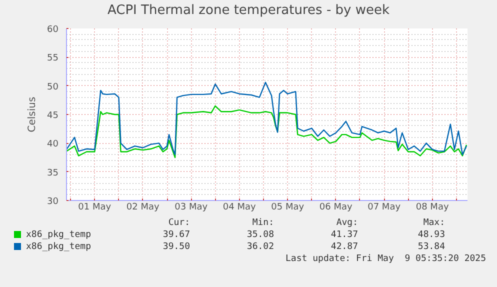 Image resolution: width=497 pixels, height=287 pixels. What do you see at coordinates (433, 207) in the screenshot?
I see `x-tick-label: 08 May` at bounding box center [433, 207].